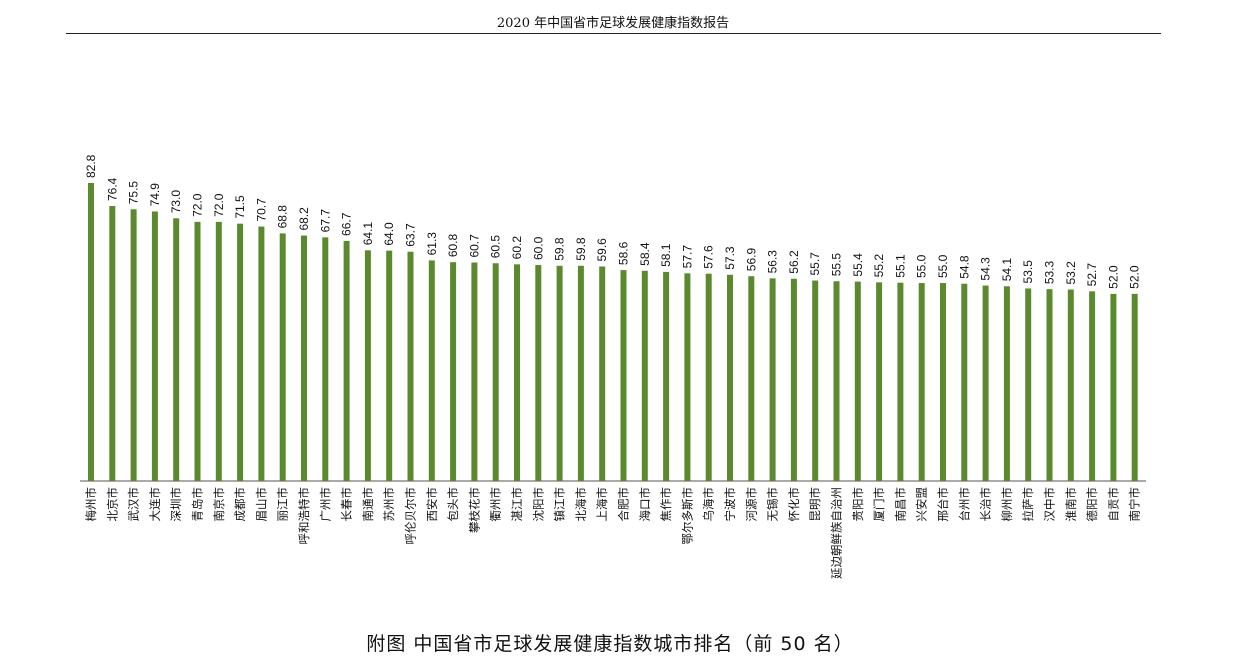 The image size is (1252, 665). Describe the element at coordinates (857, 381) in the screenshot. I see `bar-贵阳市` at that location.